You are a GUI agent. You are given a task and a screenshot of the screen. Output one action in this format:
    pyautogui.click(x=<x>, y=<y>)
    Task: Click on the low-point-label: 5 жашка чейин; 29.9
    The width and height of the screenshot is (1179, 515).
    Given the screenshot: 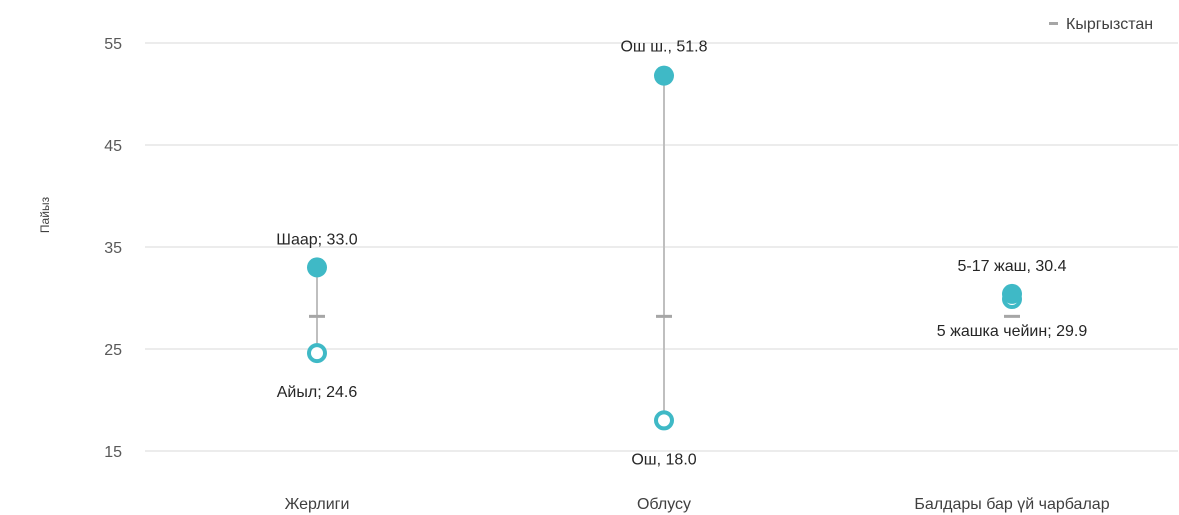 What is the action you would take?
    pyautogui.click(x=1012, y=331)
    